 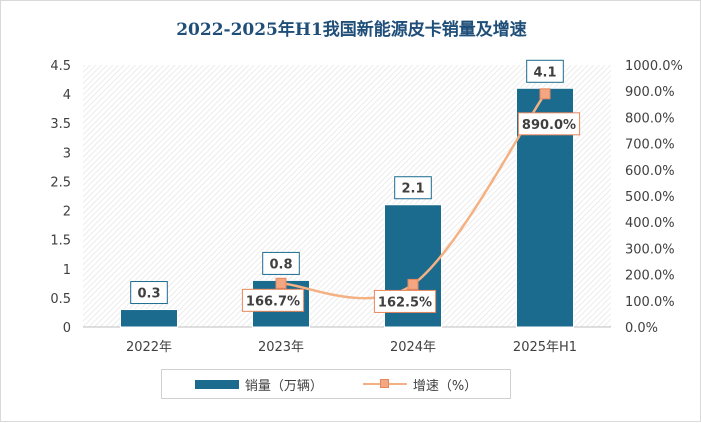 I want to click on bar-data-label: 2.1, so click(x=412, y=189).